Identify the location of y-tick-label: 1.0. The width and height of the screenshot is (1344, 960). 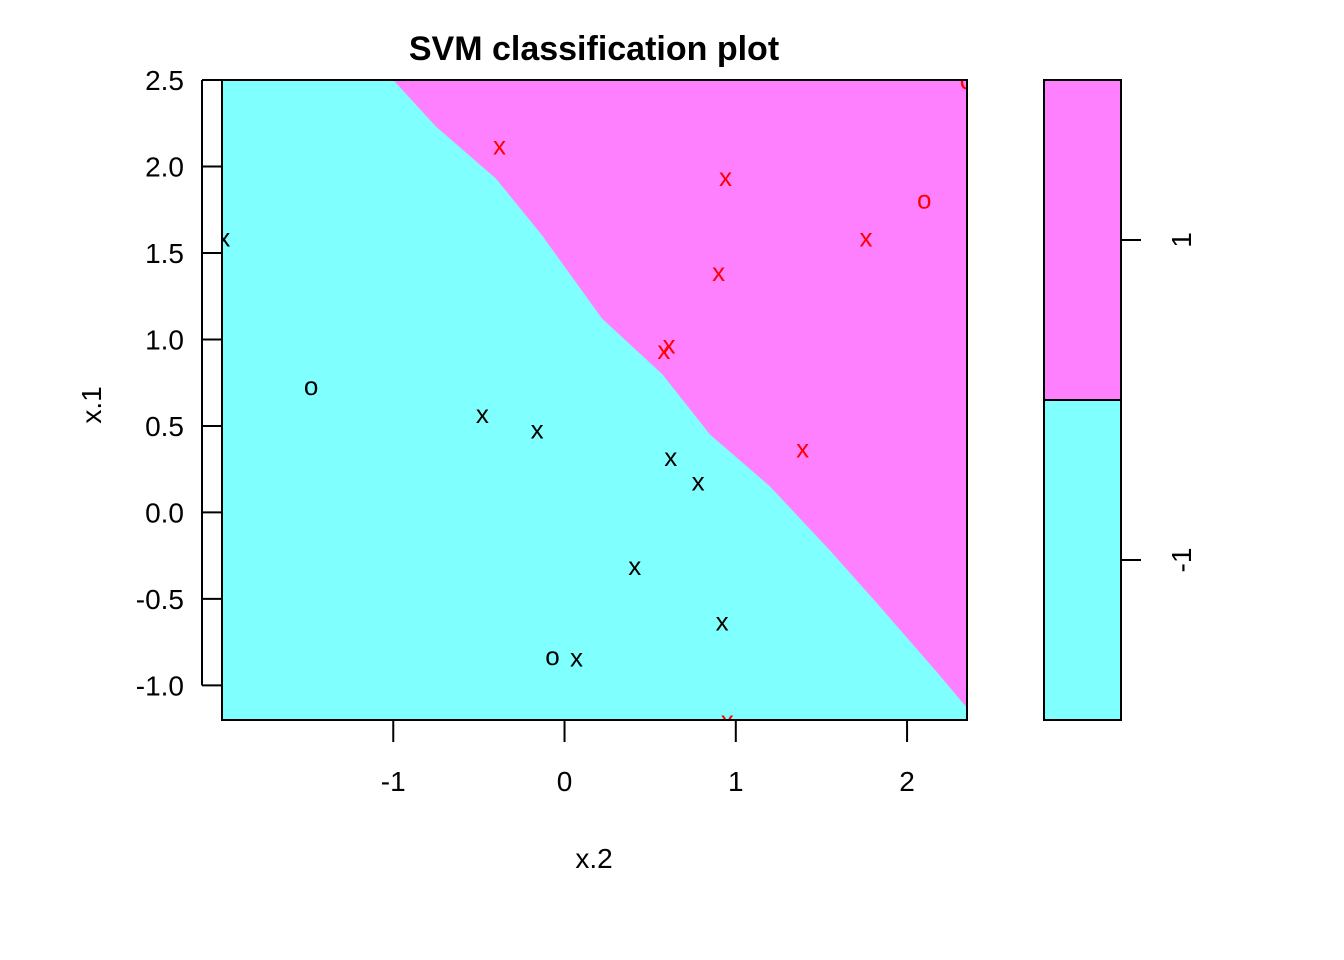
(164, 339).